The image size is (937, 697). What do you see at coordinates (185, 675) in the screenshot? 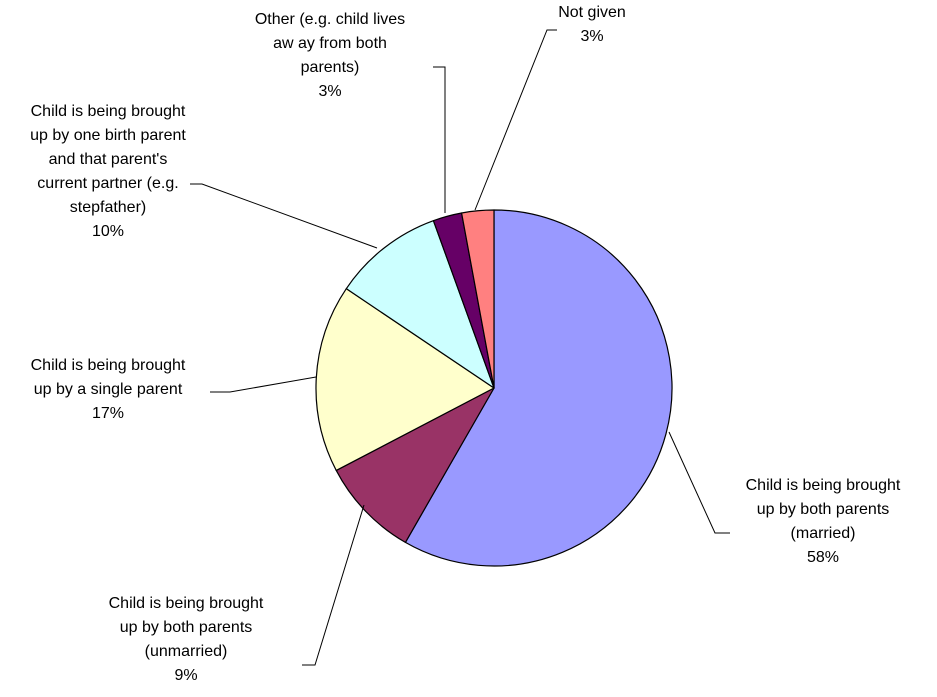
I see `slice-percent-1: 9%` at bounding box center [185, 675].